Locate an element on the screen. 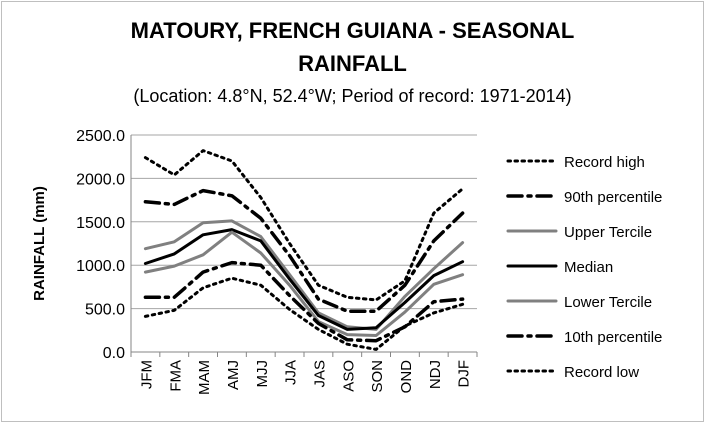 This screenshot has width=705, height=423. legend-label: Lower Tercile is located at coordinates (608, 302).